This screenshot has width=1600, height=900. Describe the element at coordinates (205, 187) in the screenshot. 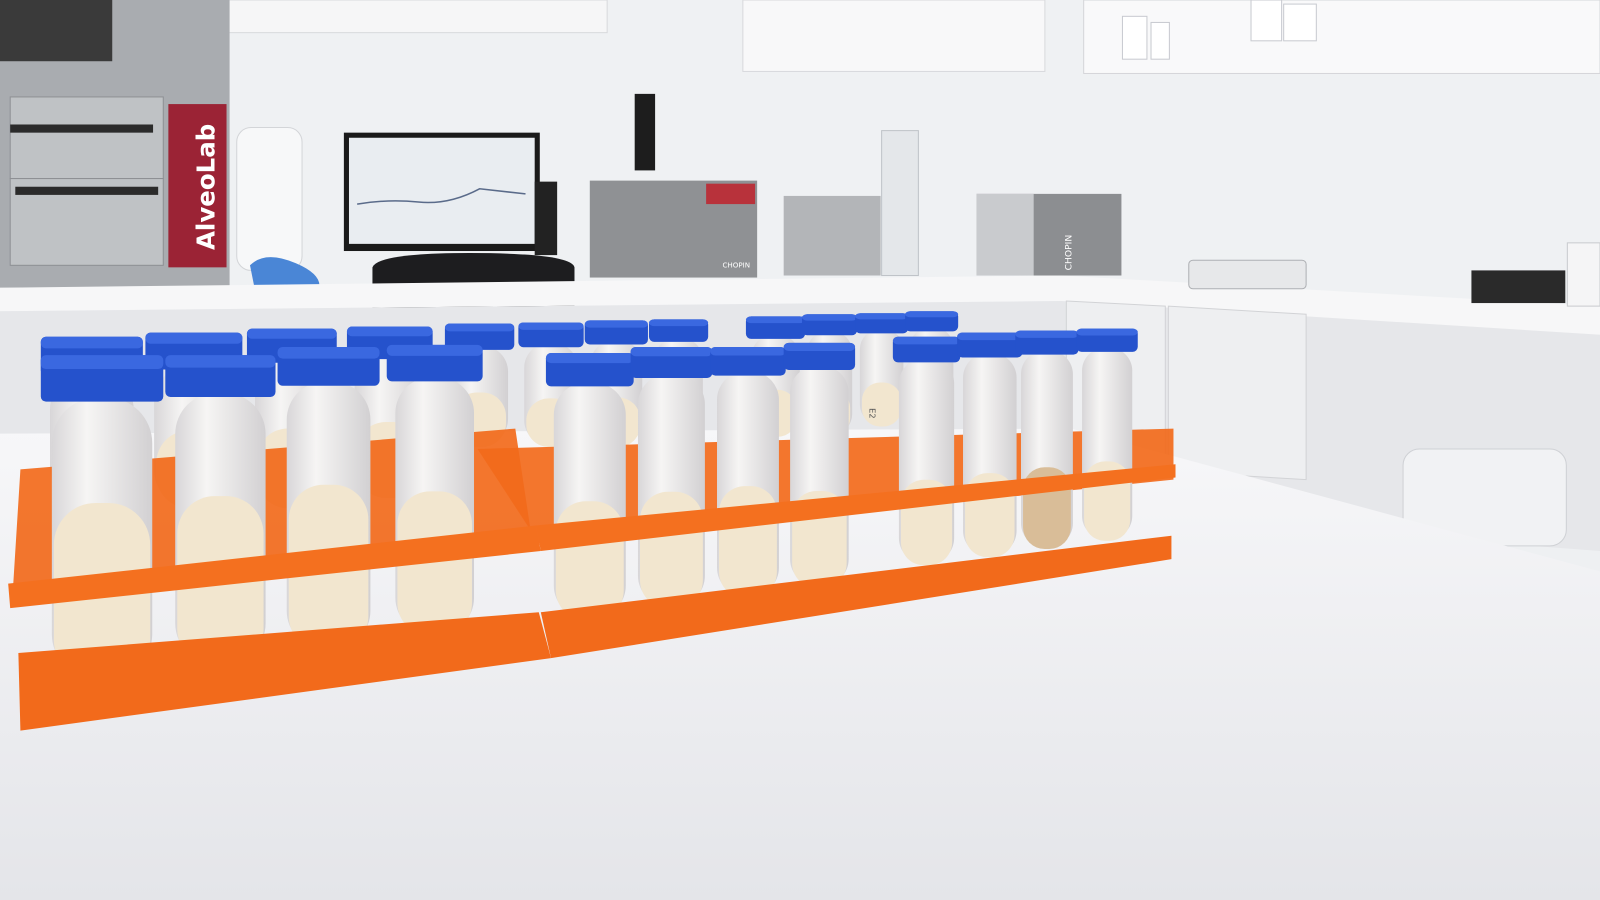

I see `oven-brand-label: AlveoLab` at that location.